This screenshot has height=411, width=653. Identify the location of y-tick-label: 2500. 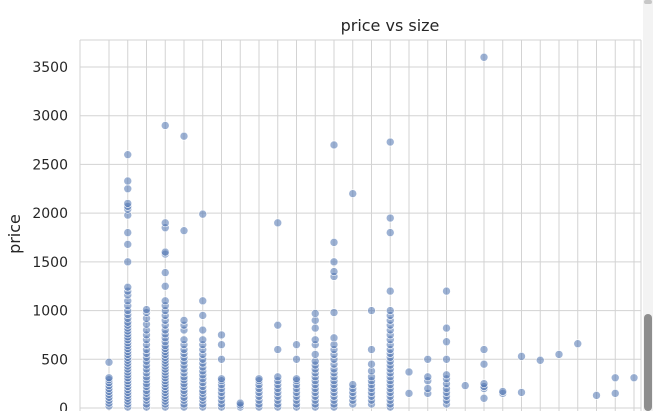
(50, 165).